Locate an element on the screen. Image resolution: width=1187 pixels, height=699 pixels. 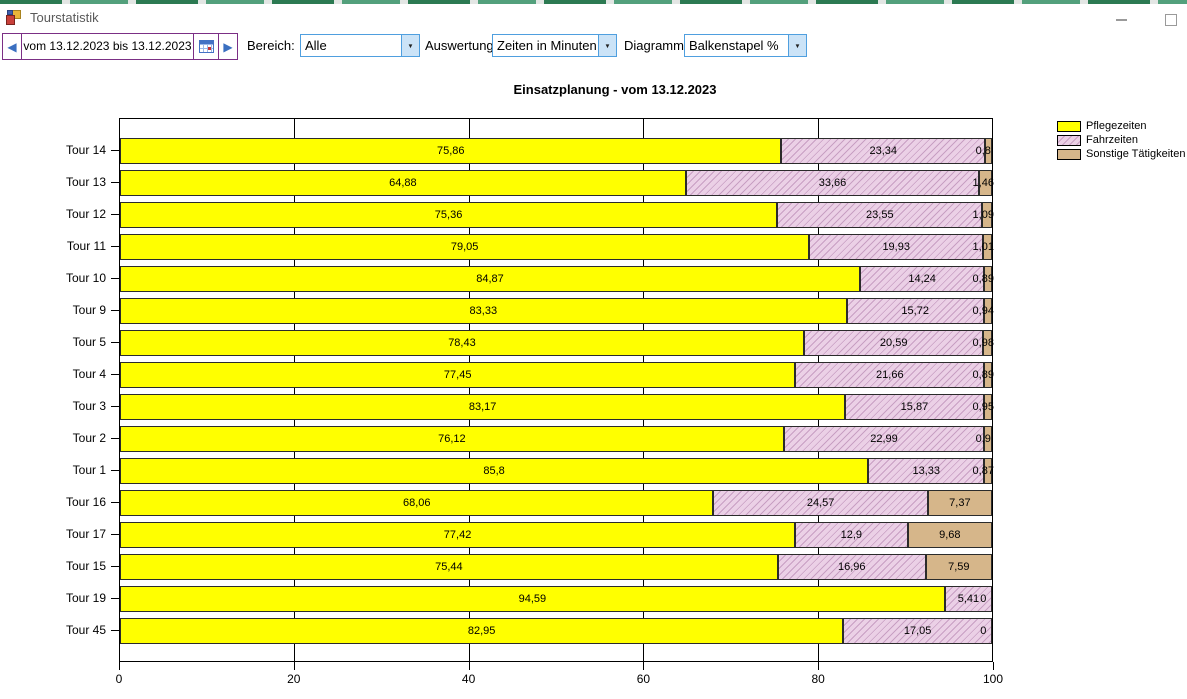
chart-title: Einsatzplanung - vom 13.12.2023 is located at coordinates (615, 89).